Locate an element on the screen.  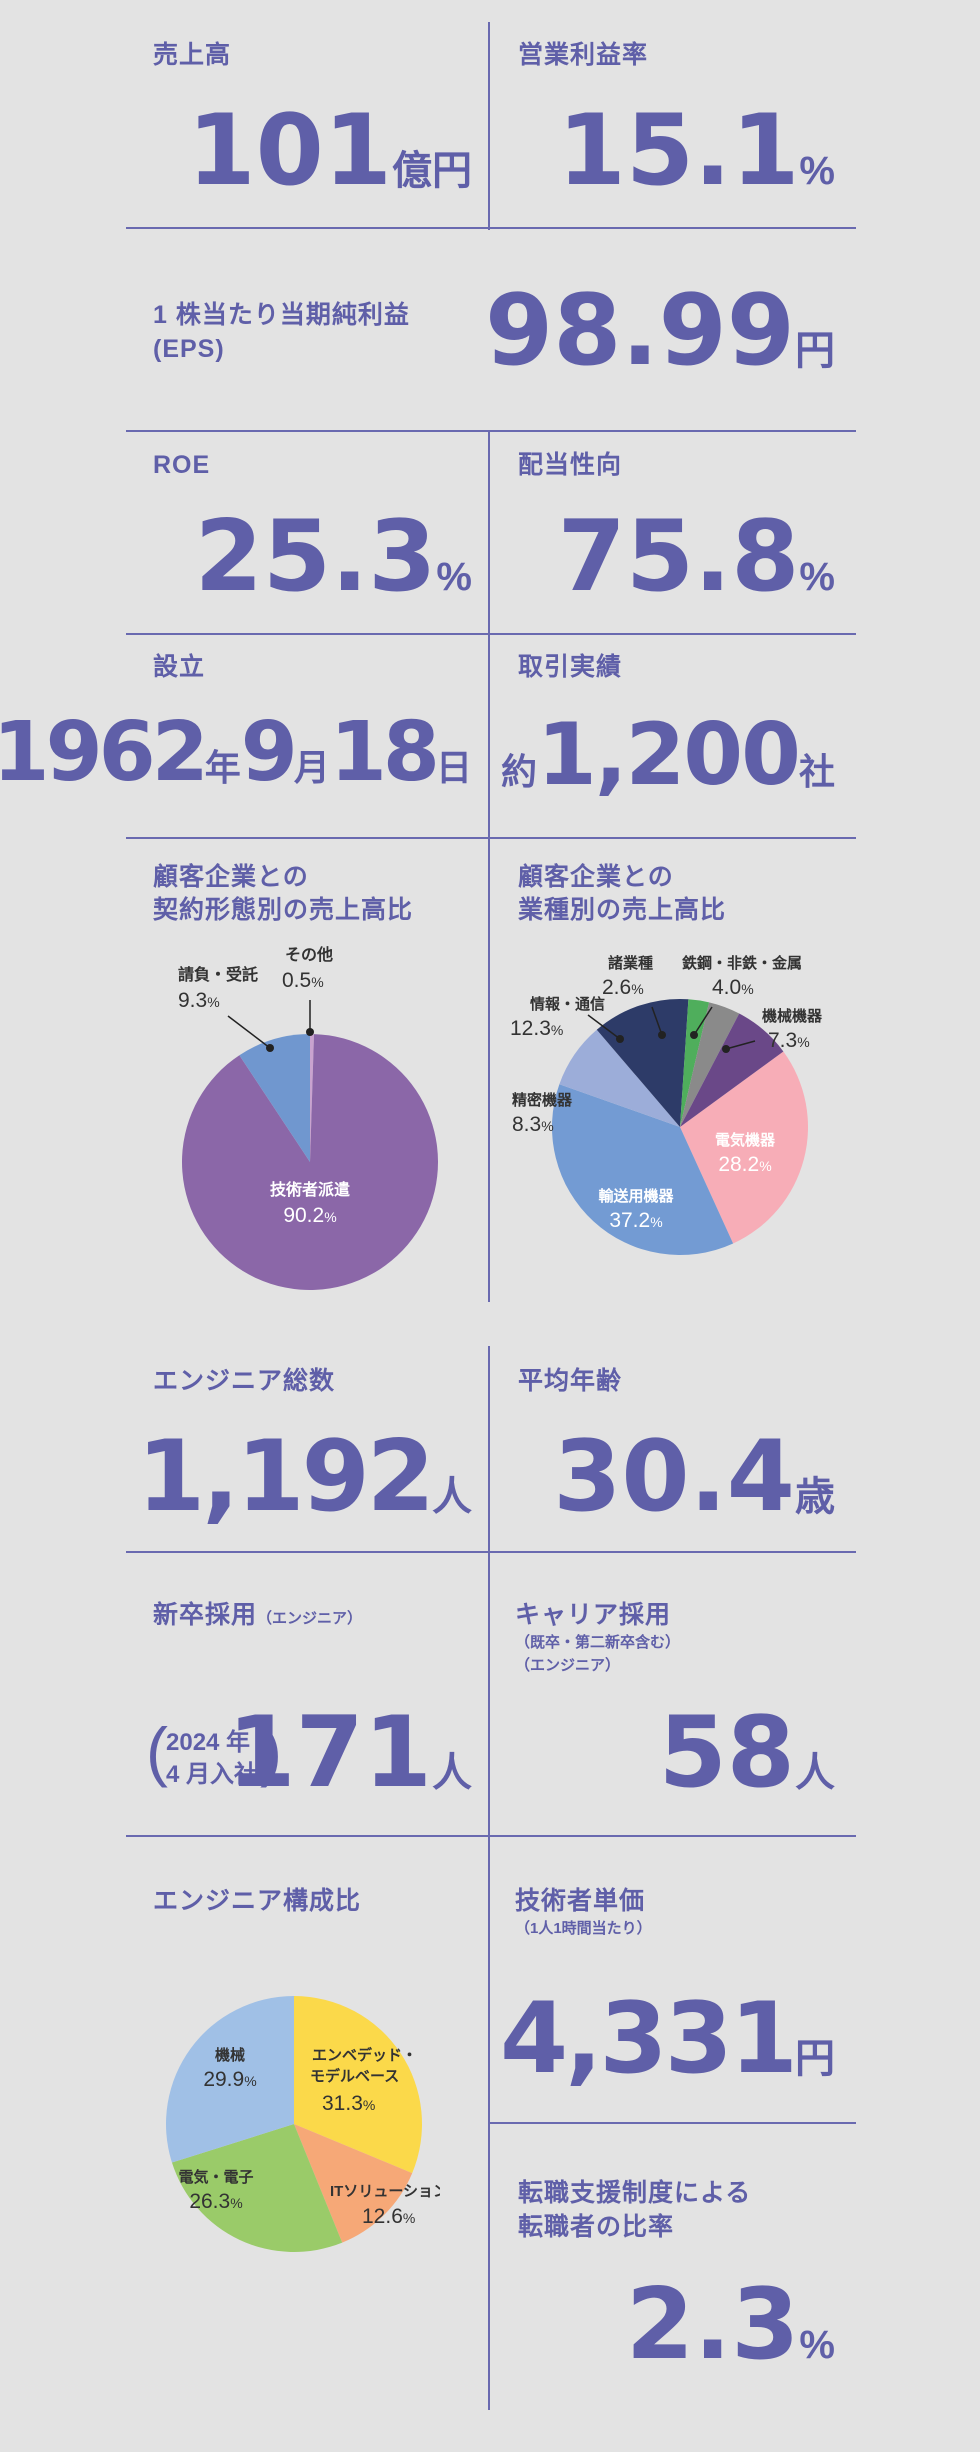
sho-leader-dot is located at coordinates (662, 1035).